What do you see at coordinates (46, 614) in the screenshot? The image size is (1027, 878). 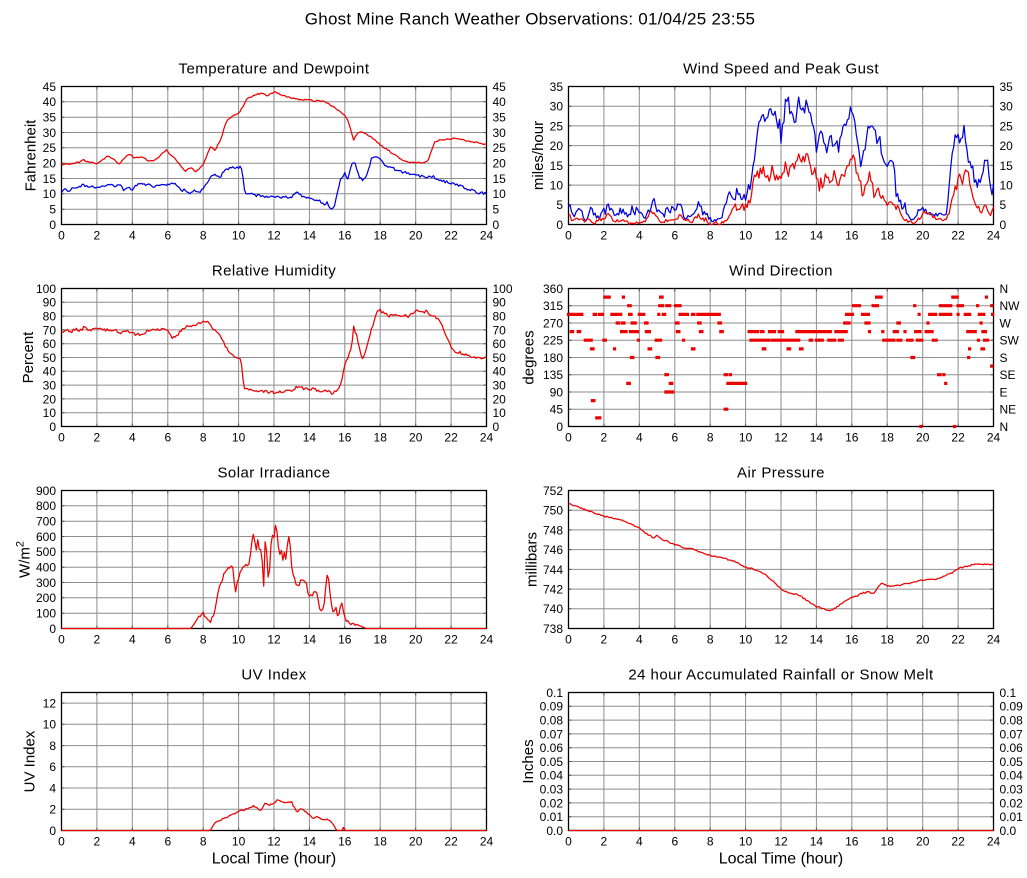 I see `svg-text: 100` at bounding box center [46, 614].